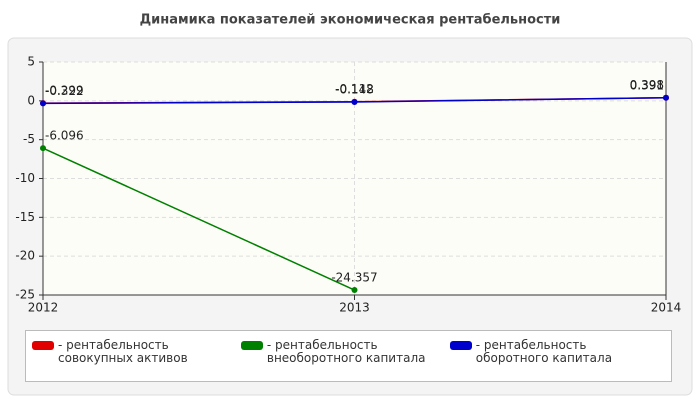 Image resolution: width=700 pixels, height=400 pixels. I want to click on legend-label: рентабельность совокупных активов, so click(148, 352).